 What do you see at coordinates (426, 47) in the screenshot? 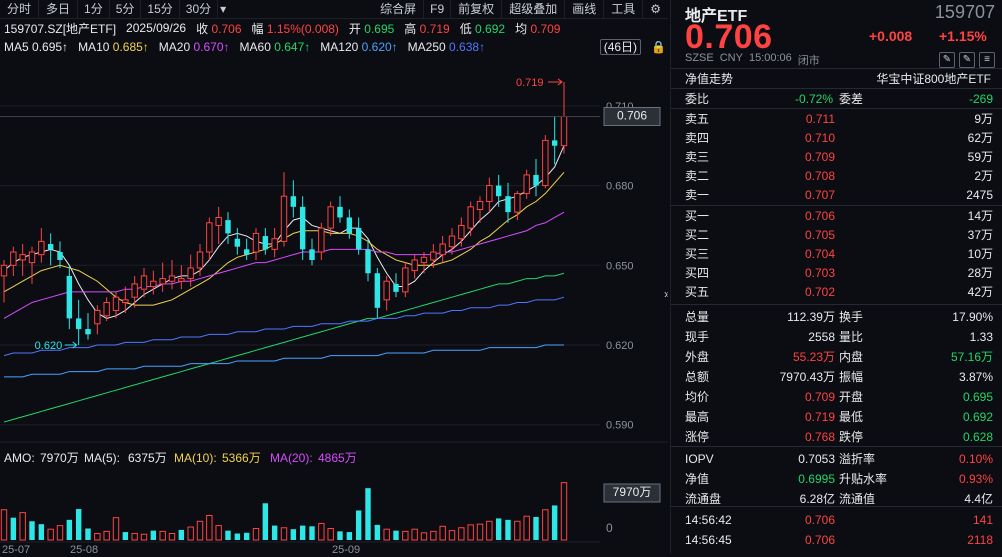
I see `ma250-label: MA250` at bounding box center [426, 47].